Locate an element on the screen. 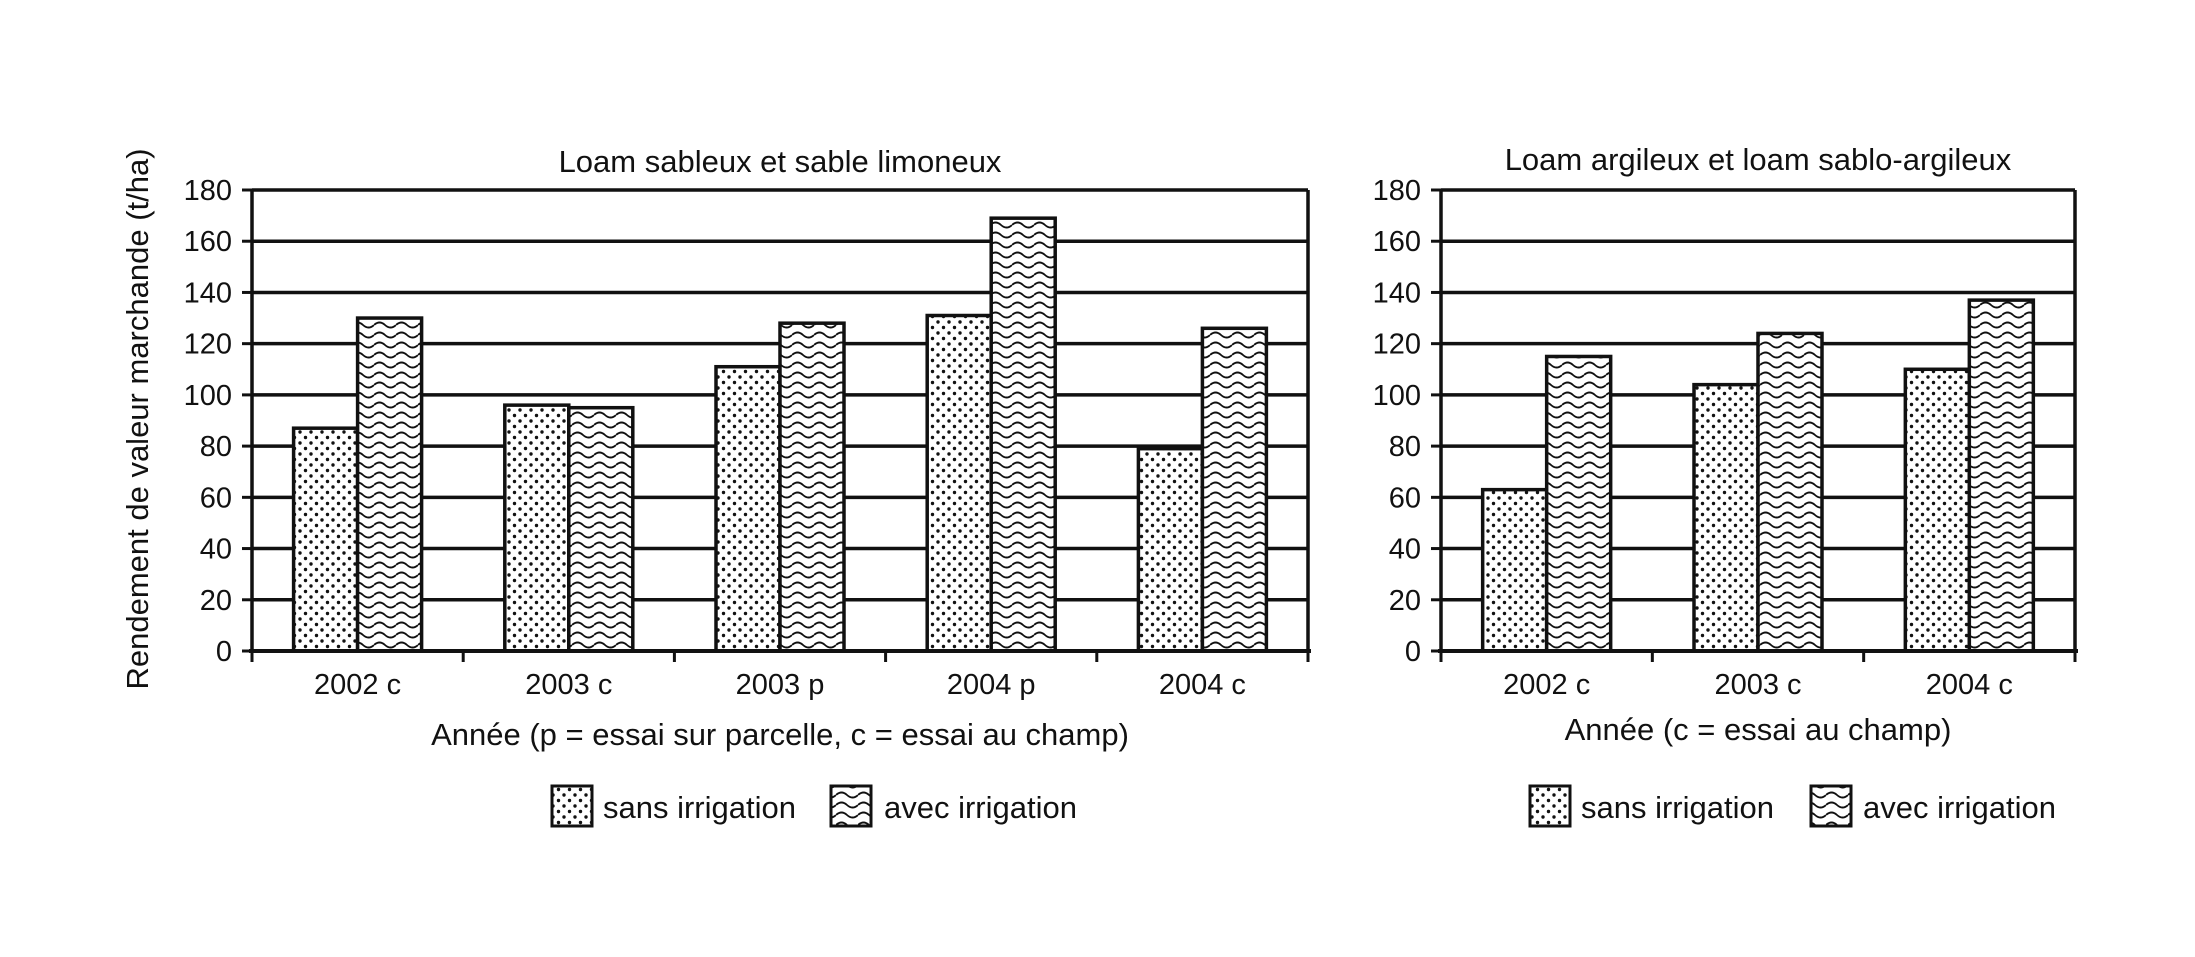  y-axis-label: Rendement de valeur marchande (t/ha) is located at coordinates (137, 418).